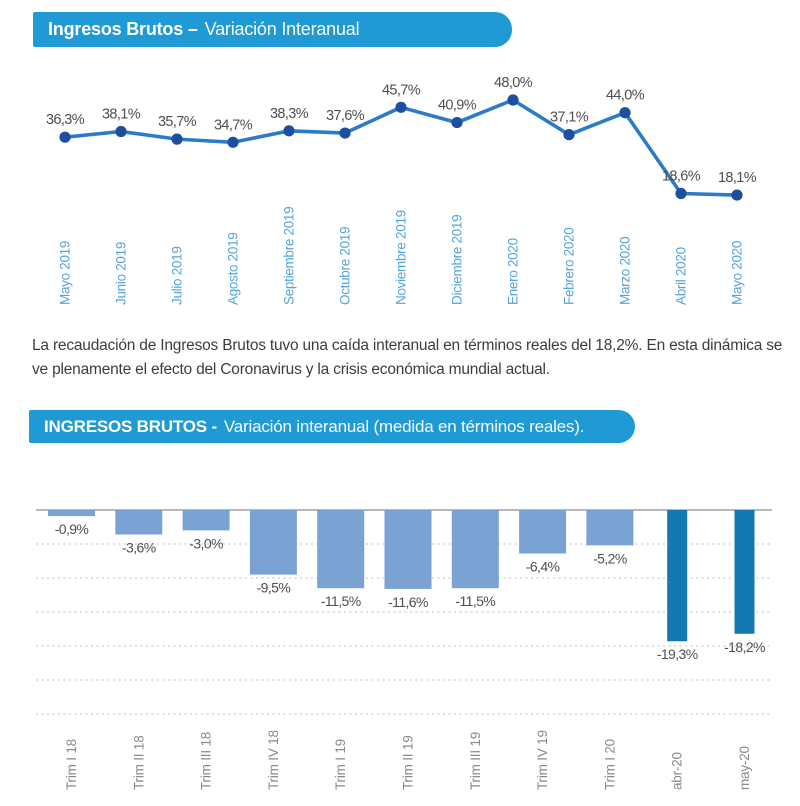 The width and height of the screenshot is (800, 806). Describe the element at coordinates (542, 760) in the screenshot. I see `x-axis-label: Trim IV 19` at that location.